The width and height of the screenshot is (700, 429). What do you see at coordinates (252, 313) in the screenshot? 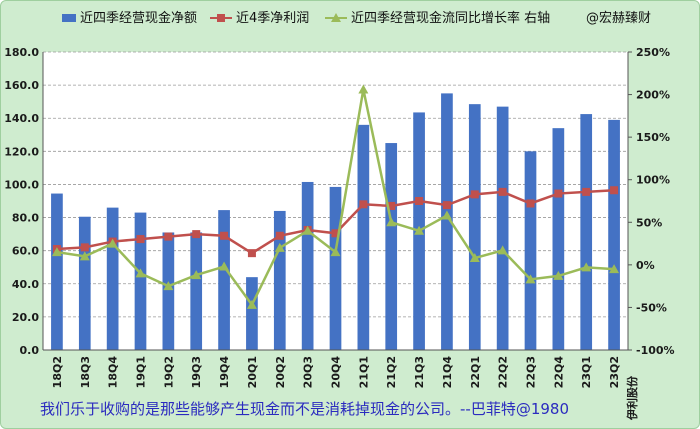
I see `bar-cash-20Q1` at bounding box center [252, 313].